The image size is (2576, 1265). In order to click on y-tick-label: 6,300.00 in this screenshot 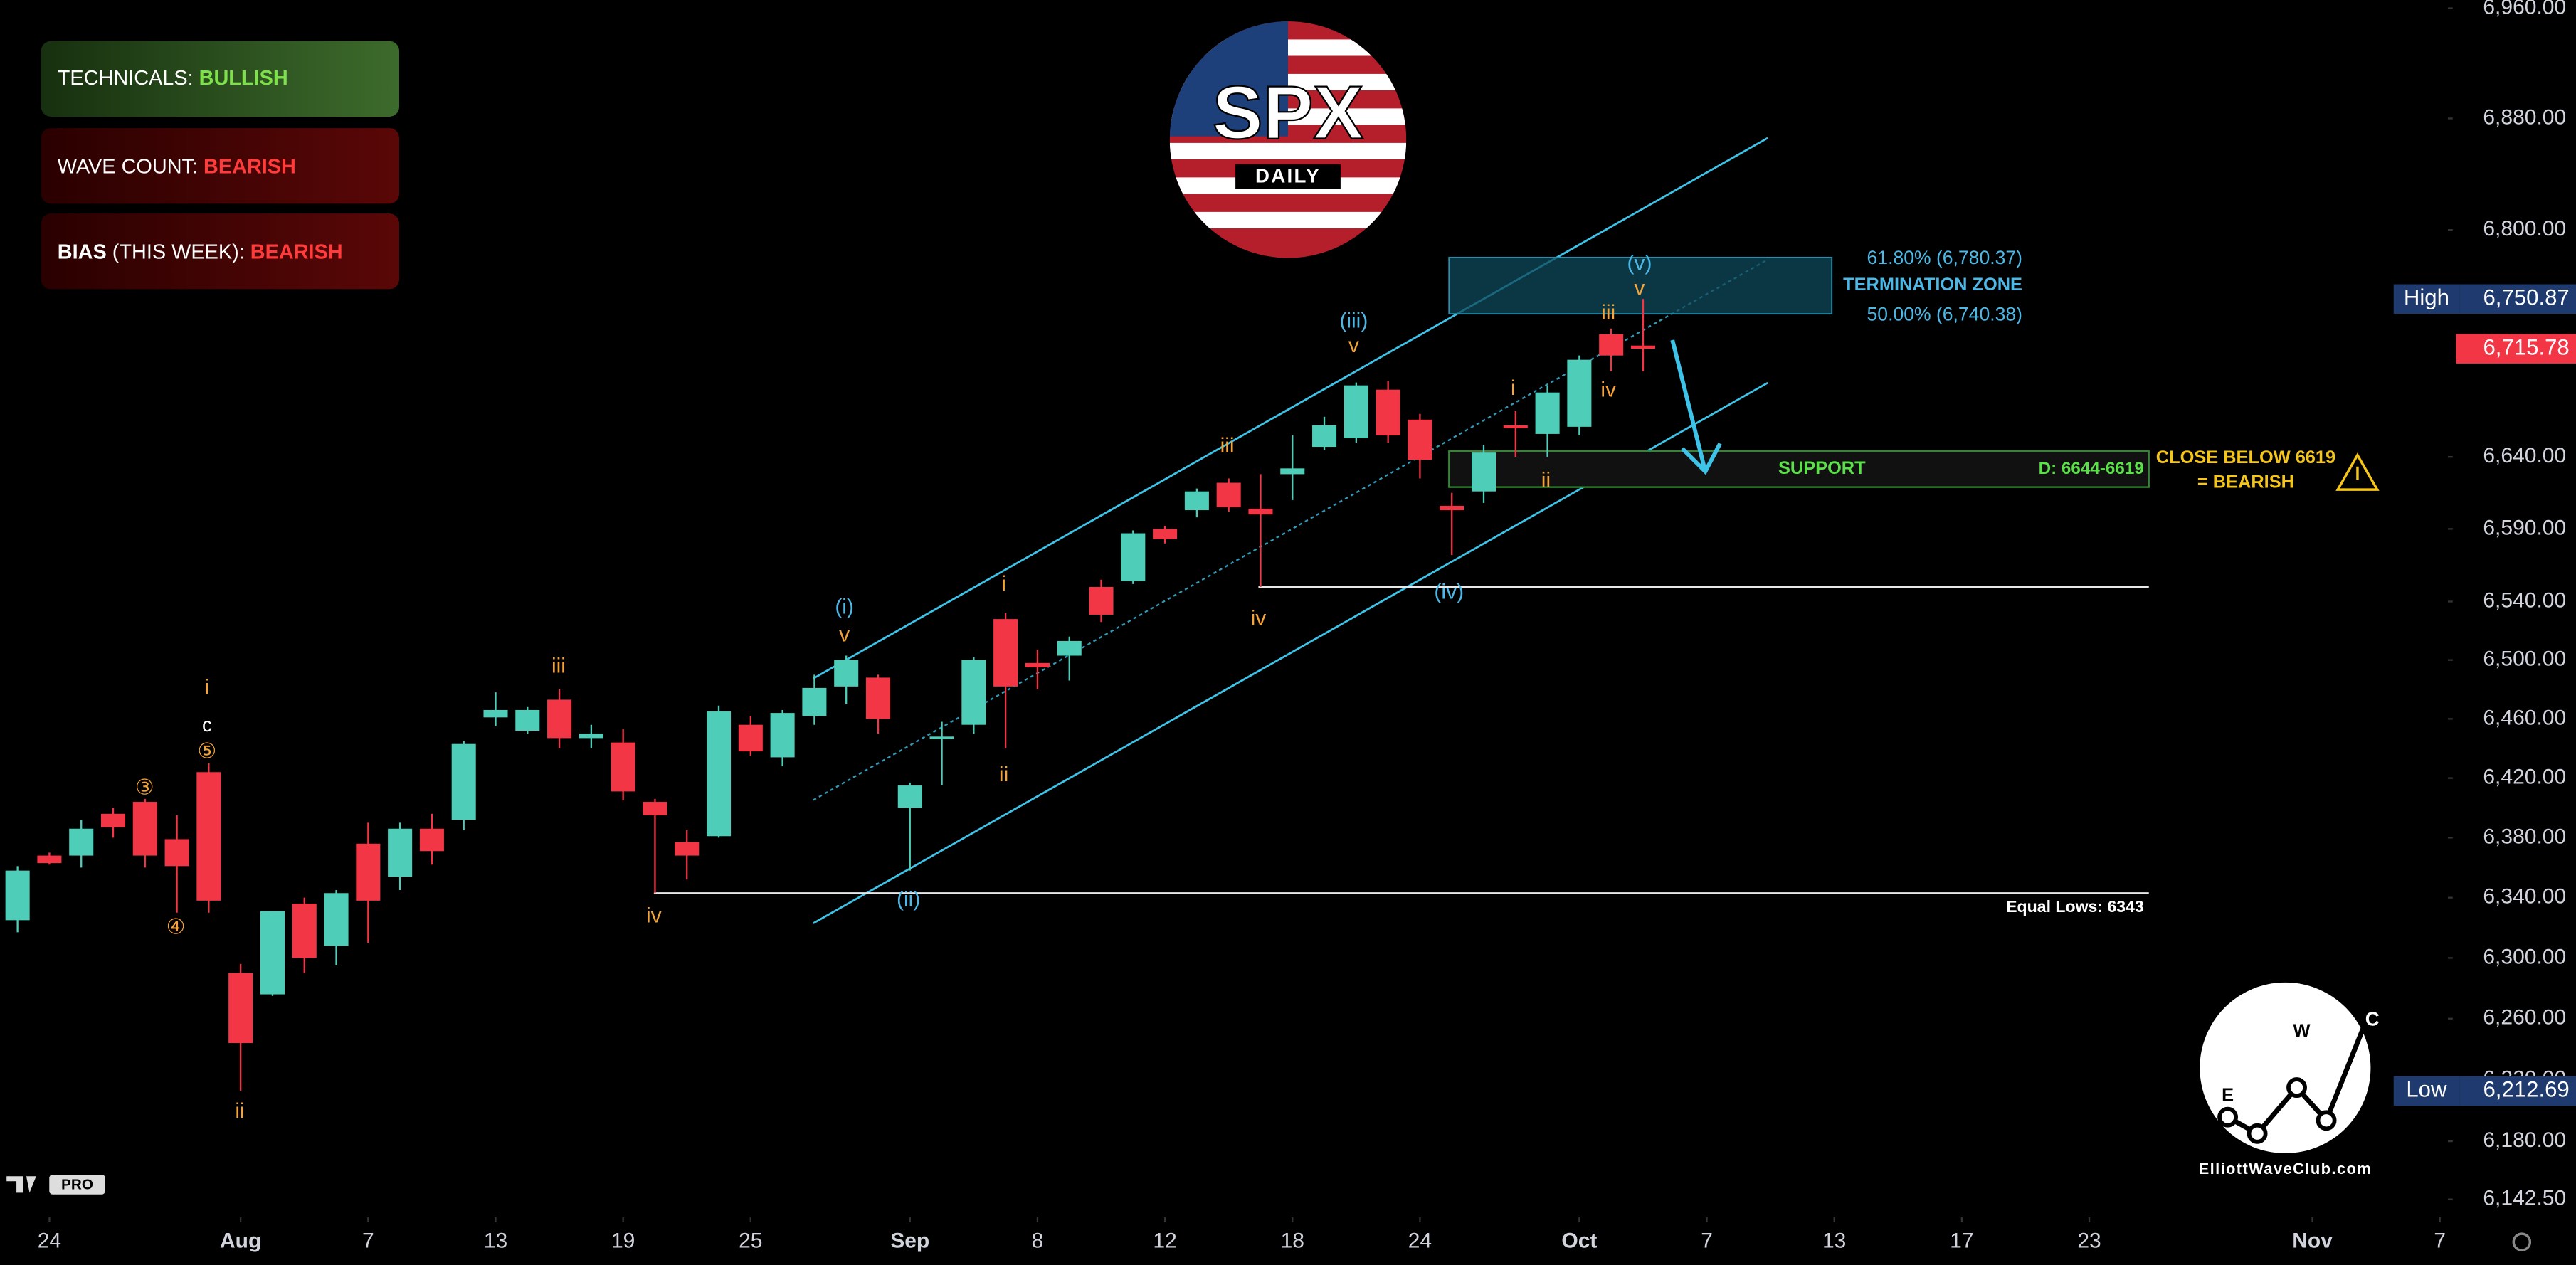, I will do `click(2525, 957)`.